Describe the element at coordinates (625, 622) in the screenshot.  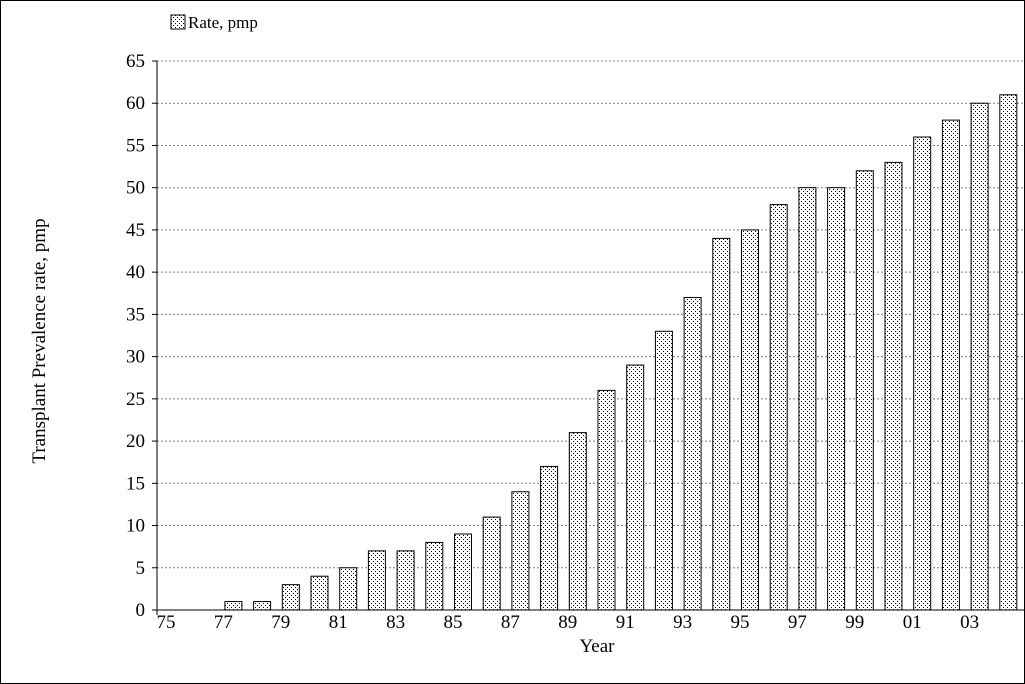
I see `x-tick-label: 91` at that location.